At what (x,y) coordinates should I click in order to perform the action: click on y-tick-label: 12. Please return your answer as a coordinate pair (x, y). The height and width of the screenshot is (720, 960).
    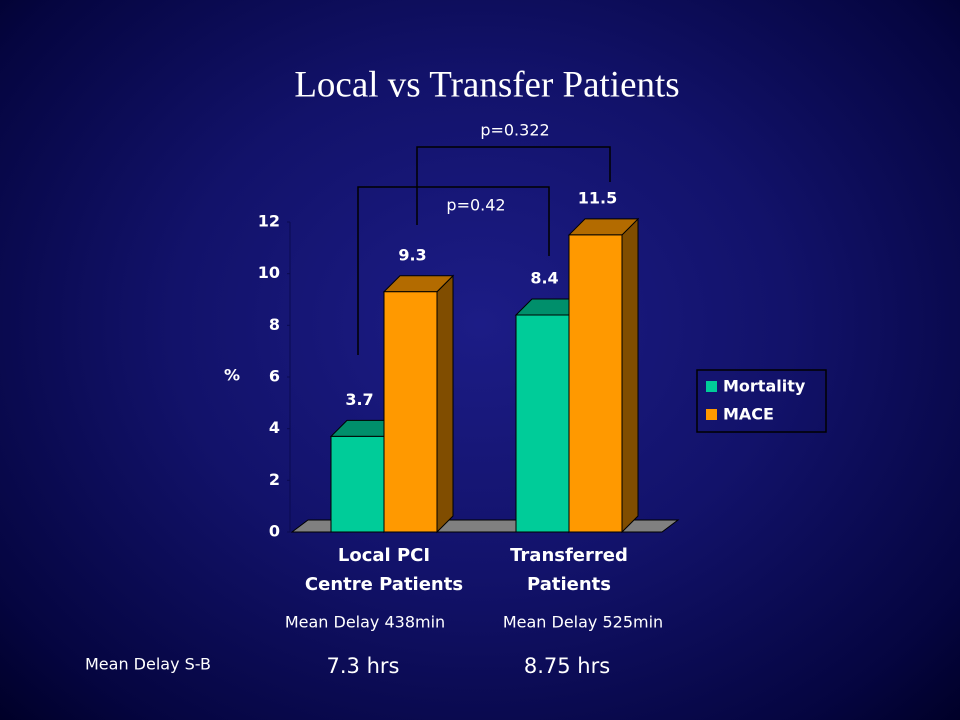
    Looking at the image, I should click on (269, 221).